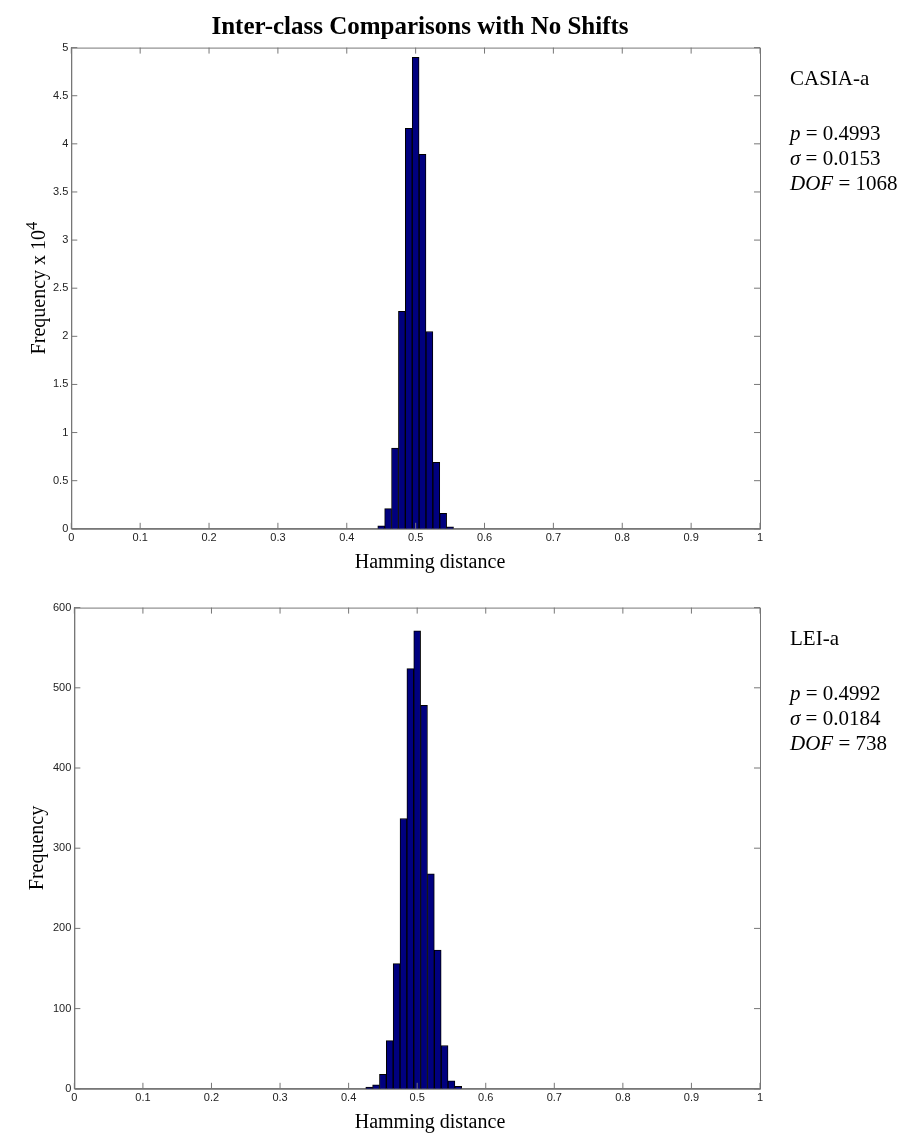  I want to click on y-tick-label: 2.5, so click(60, 287).